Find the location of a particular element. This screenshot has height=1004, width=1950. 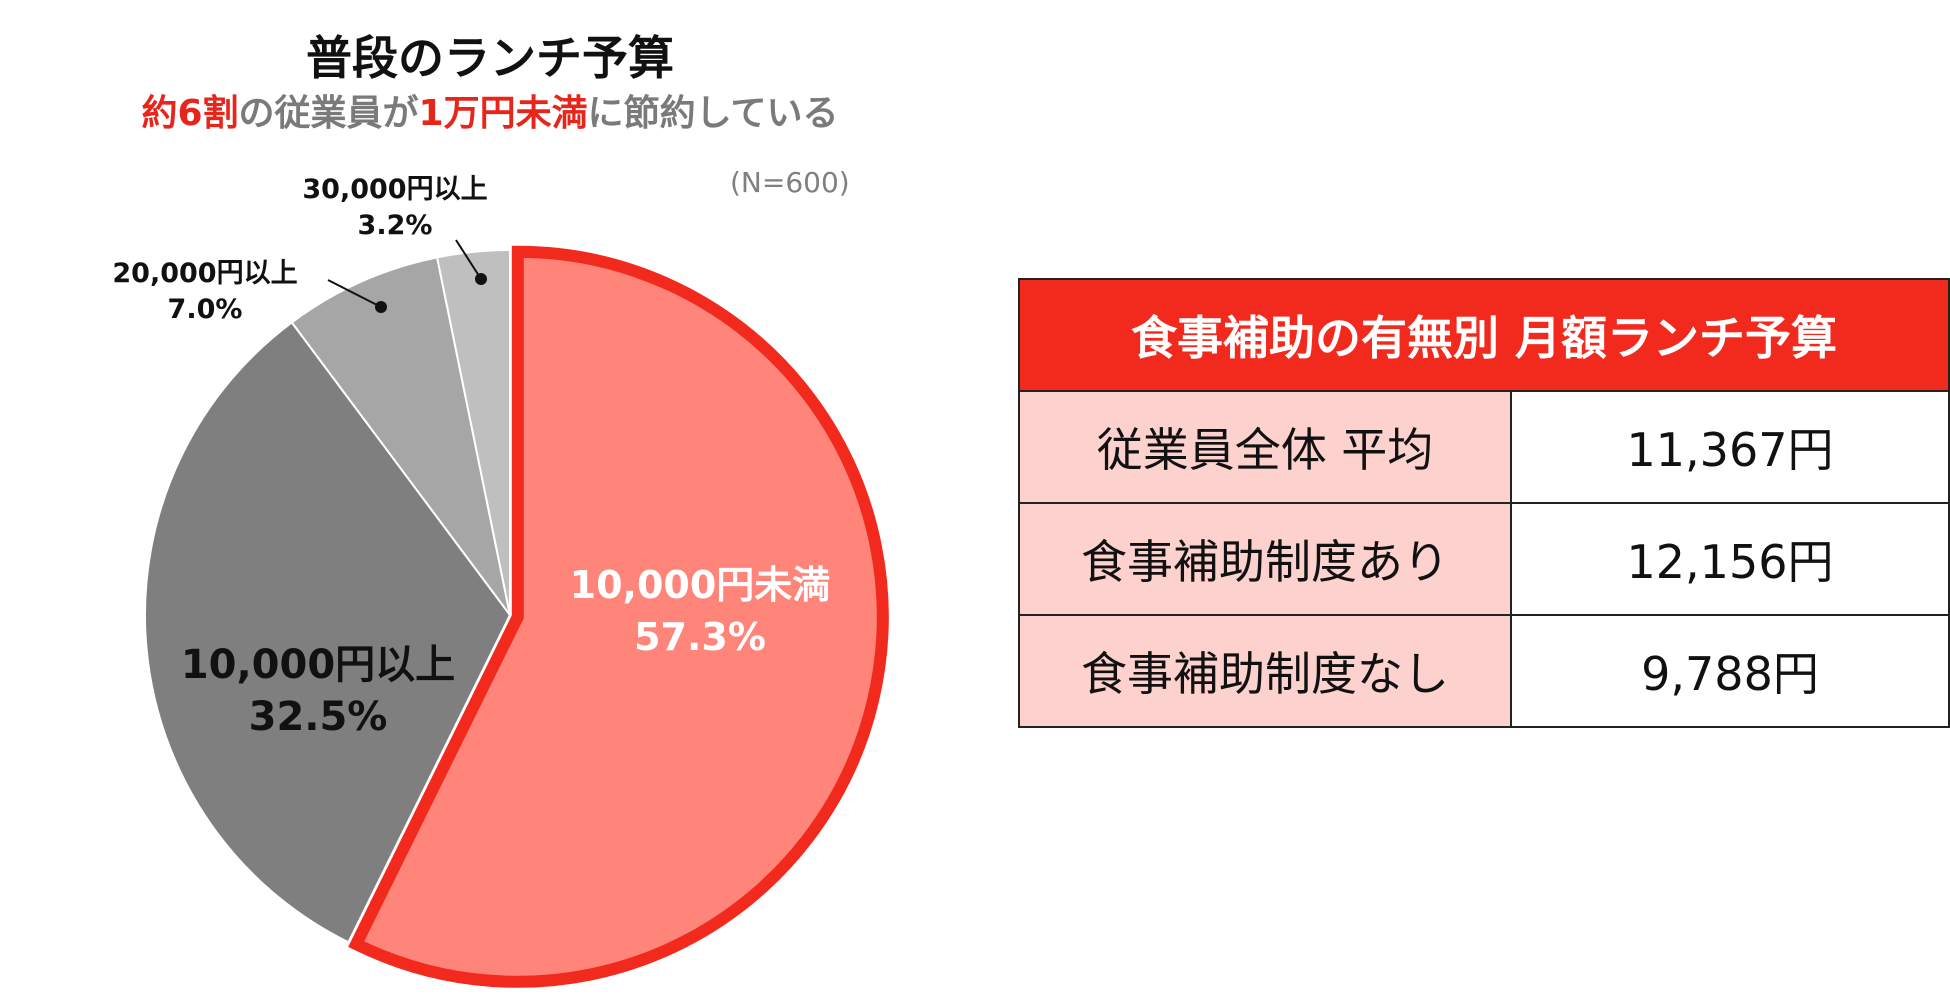

leader-dot-20000-plus is located at coordinates (381, 307).